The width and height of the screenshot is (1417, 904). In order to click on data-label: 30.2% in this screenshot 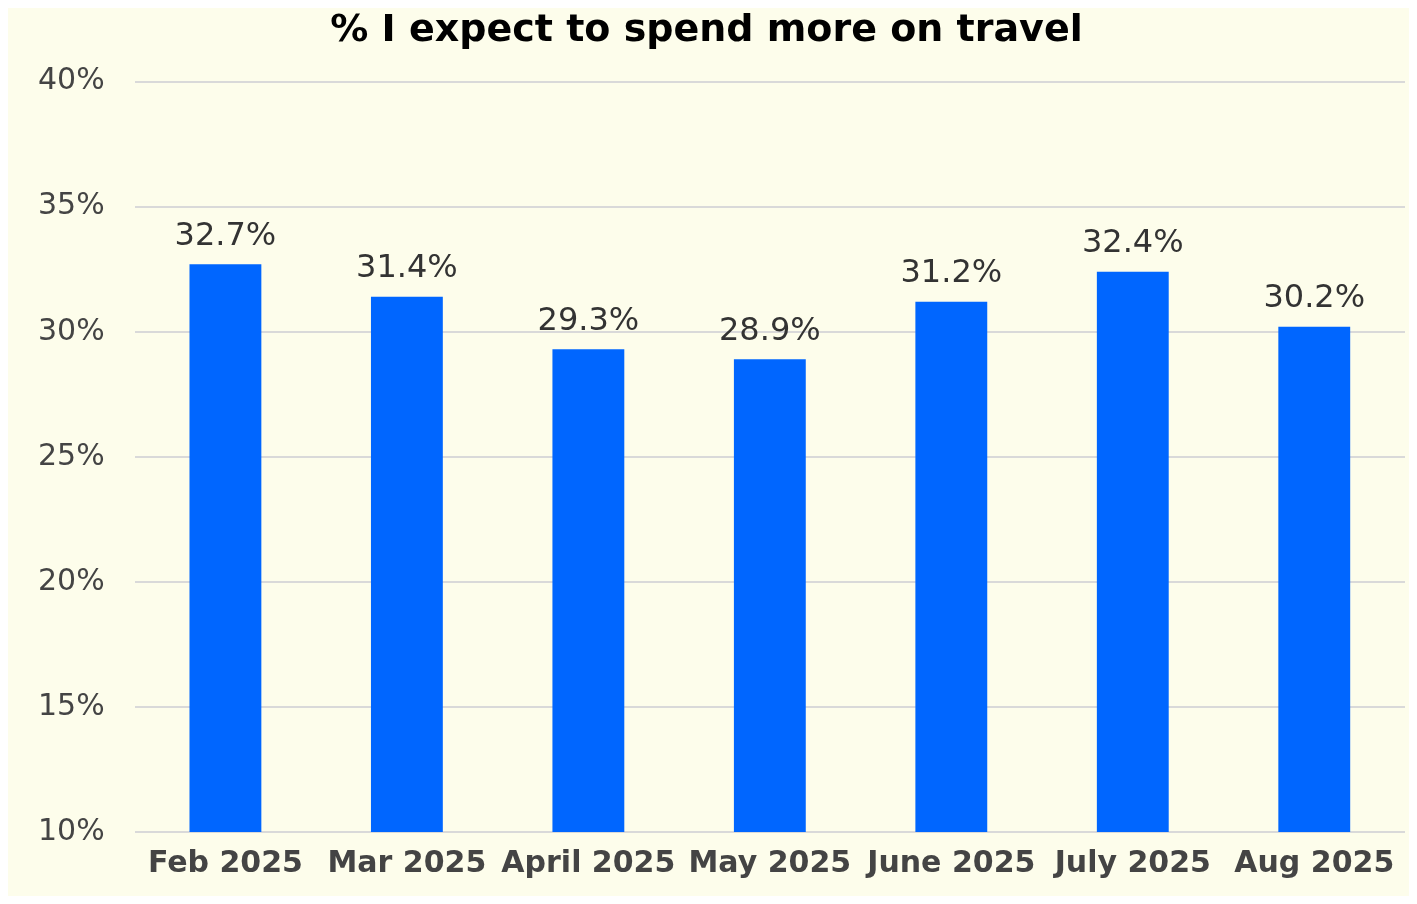, I will do `click(1314, 296)`.